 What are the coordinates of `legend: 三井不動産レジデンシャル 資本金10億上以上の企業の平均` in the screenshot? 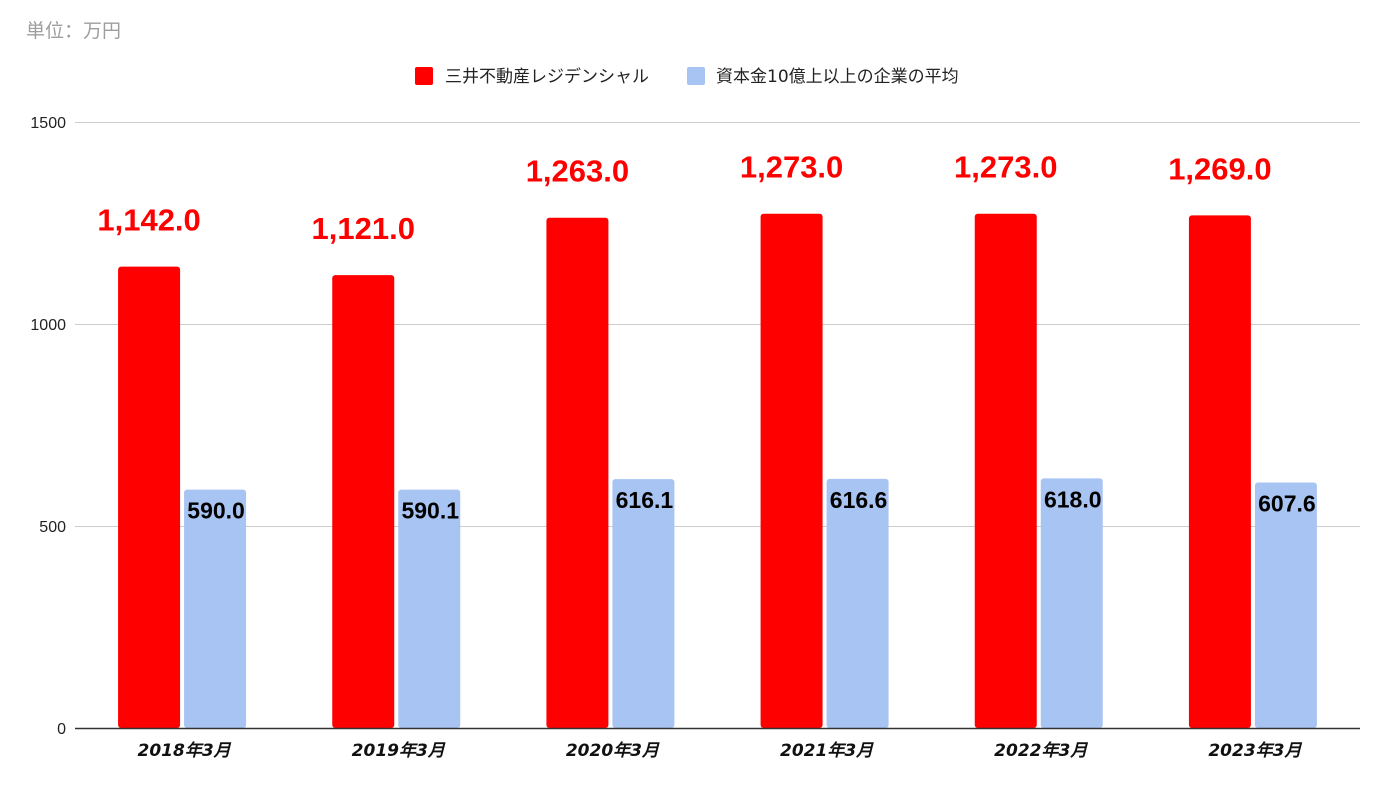 It's located at (687, 76).